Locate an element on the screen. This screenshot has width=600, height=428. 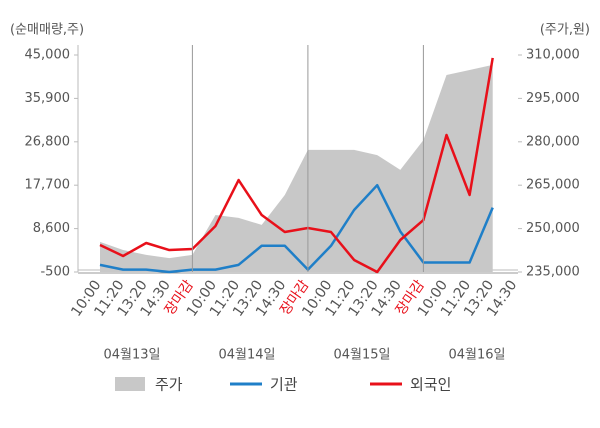
legend-label: 외국인 is located at coordinates (430, 385).